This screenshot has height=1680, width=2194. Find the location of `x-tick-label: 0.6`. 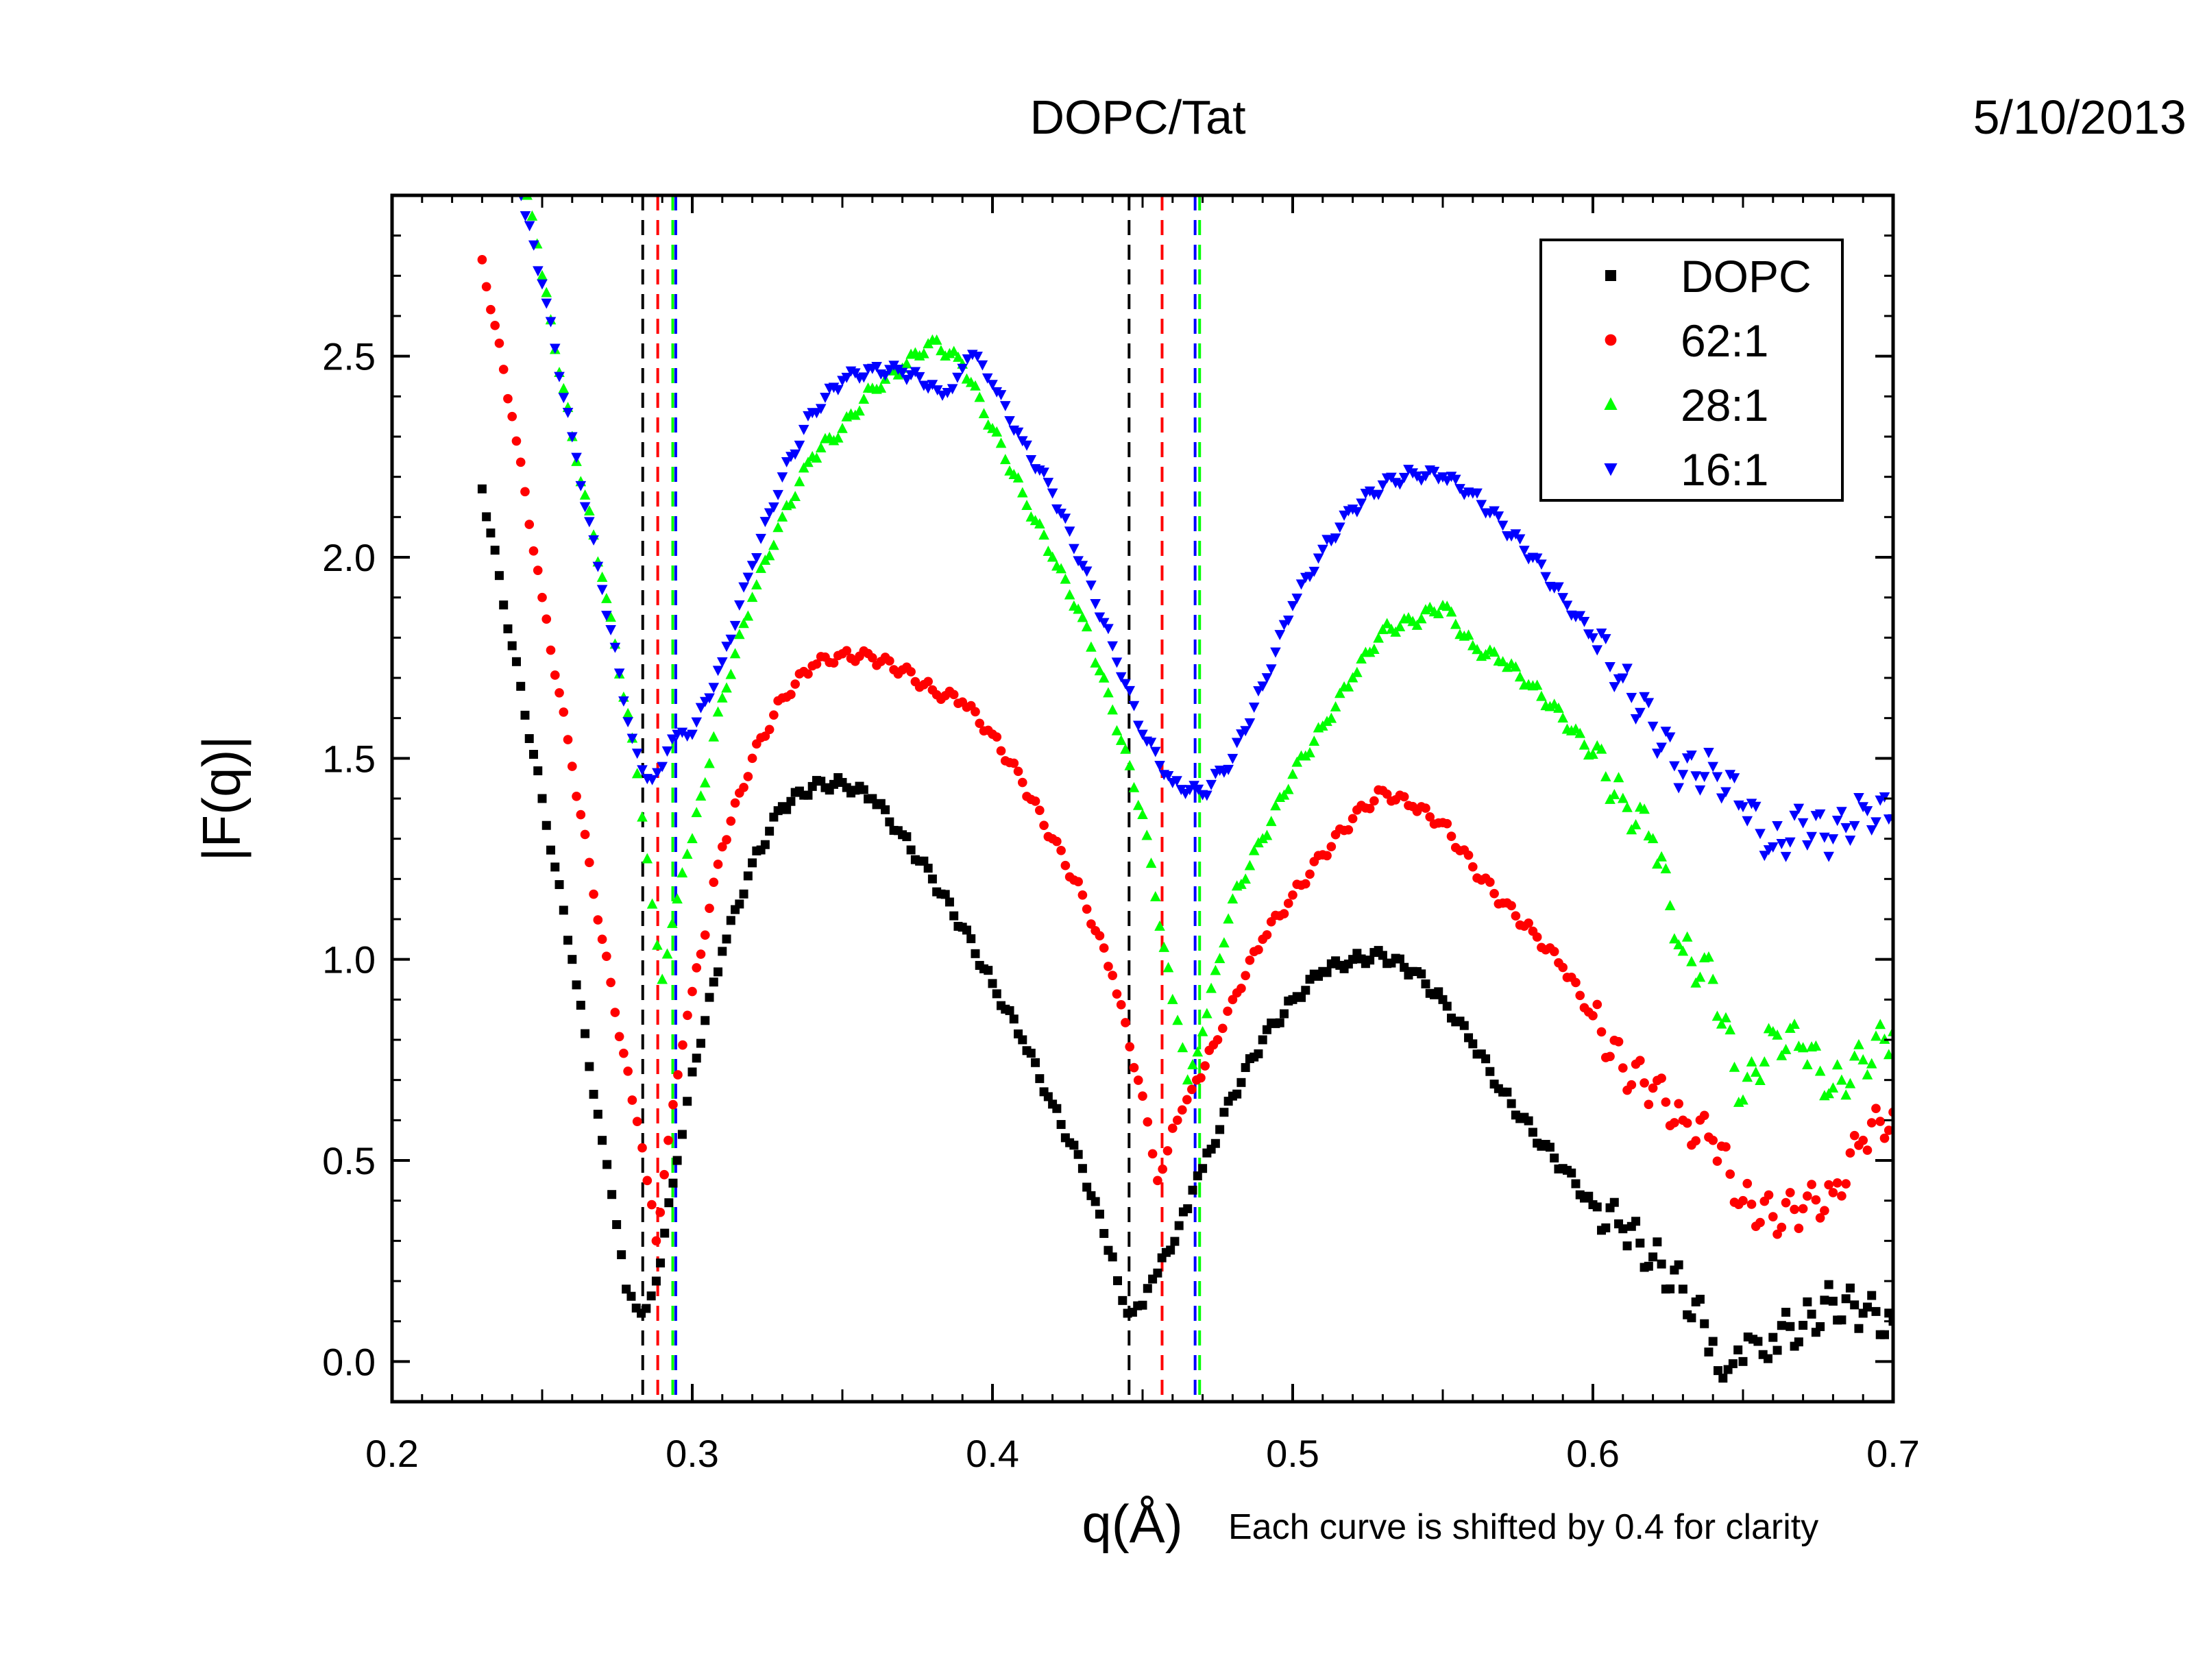

x-tick-label: 0.6 is located at coordinates (1593, 1453).